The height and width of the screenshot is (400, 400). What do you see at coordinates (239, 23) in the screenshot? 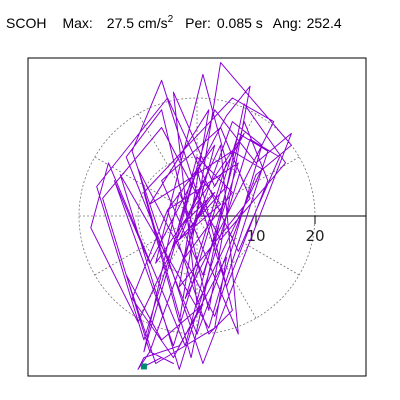
I see `per-value: 0.085 s` at bounding box center [239, 23].